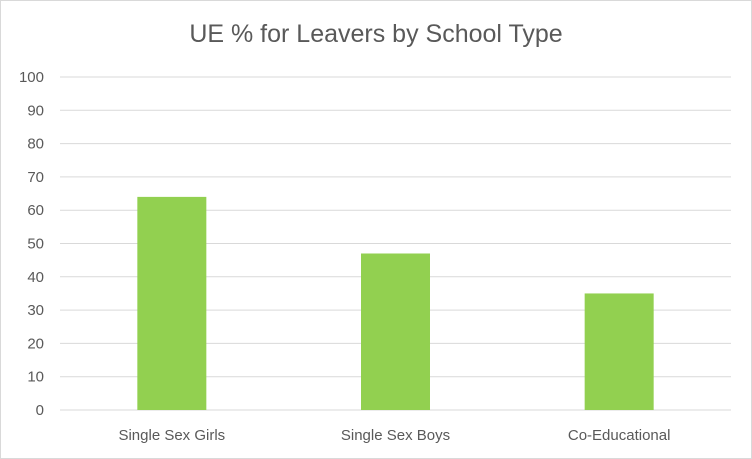 The image size is (752, 459). I want to click on y-axis: 0 10 20 30 40 50 60 70 80 90 100, so click(31, 244).